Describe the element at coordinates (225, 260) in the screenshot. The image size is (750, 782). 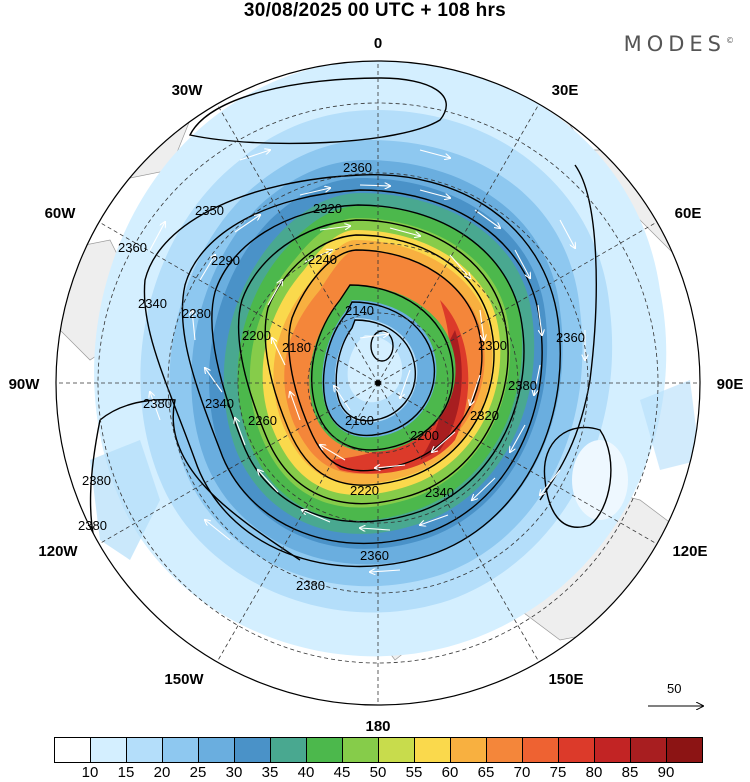
I see `contour-label: 2290` at that location.